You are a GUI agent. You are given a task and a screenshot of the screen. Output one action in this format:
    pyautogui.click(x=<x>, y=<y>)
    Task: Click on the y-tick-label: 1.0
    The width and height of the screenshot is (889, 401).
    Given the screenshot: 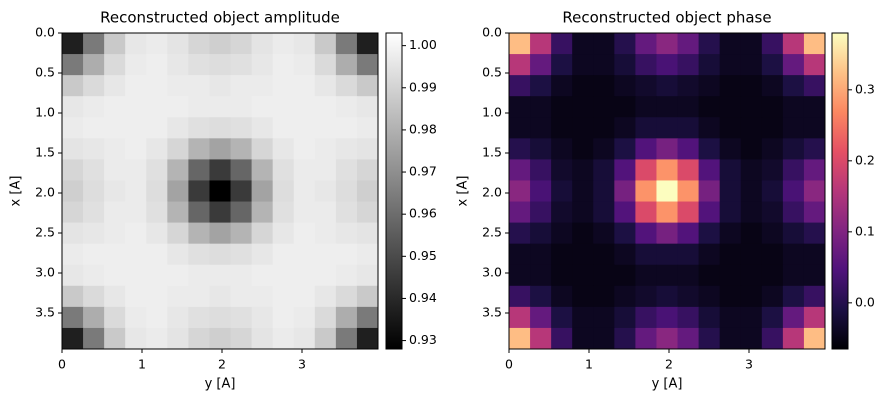 What is the action you would take?
    pyautogui.click(x=45, y=112)
    